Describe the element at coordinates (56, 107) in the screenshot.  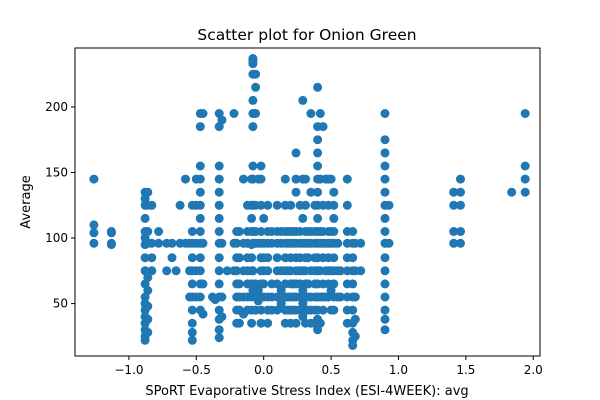
I see `y-tick-label: 200` at that location.